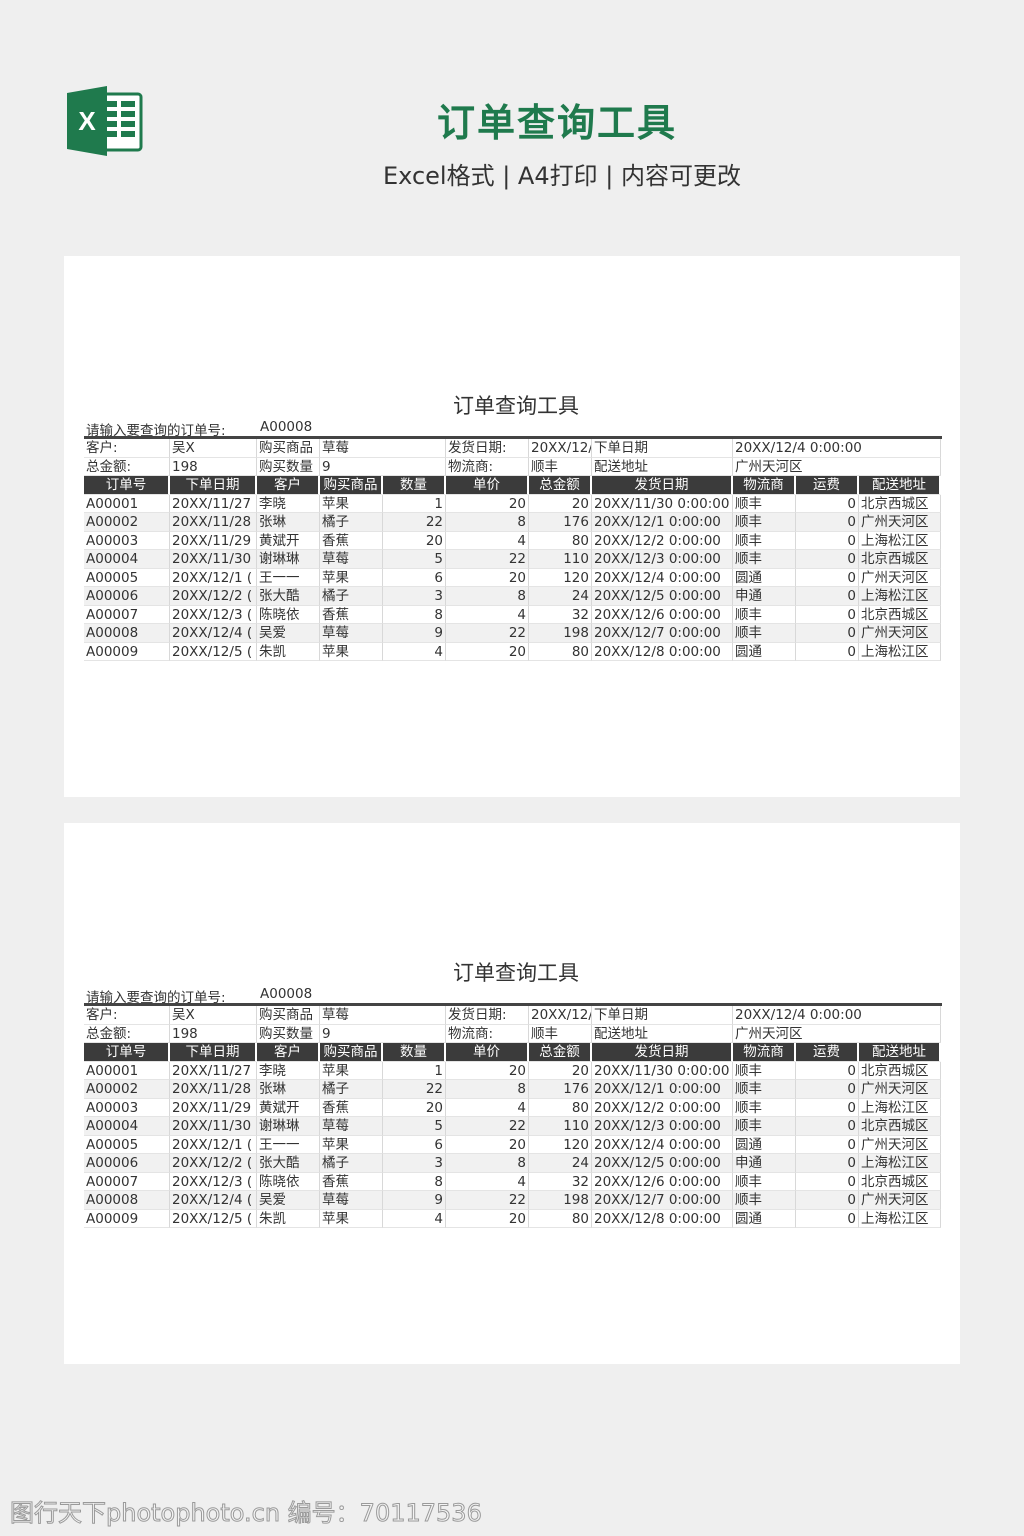 The height and width of the screenshot is (1536, 1024). I want to click on column-header: 下单日期, so click(213, 485).